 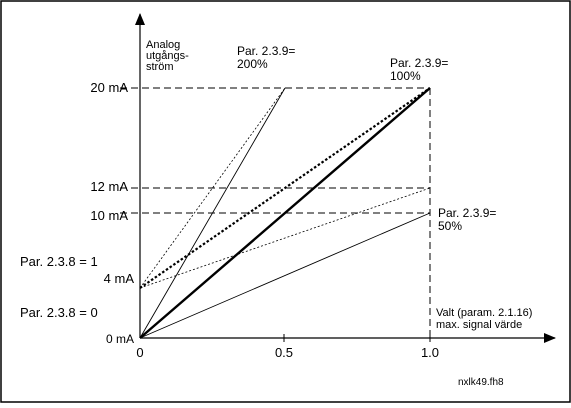 What do you see at coordinates (252, 64) in the screenshot?
I see `label-200-line2: 200%` at bounding box center [252, 64].